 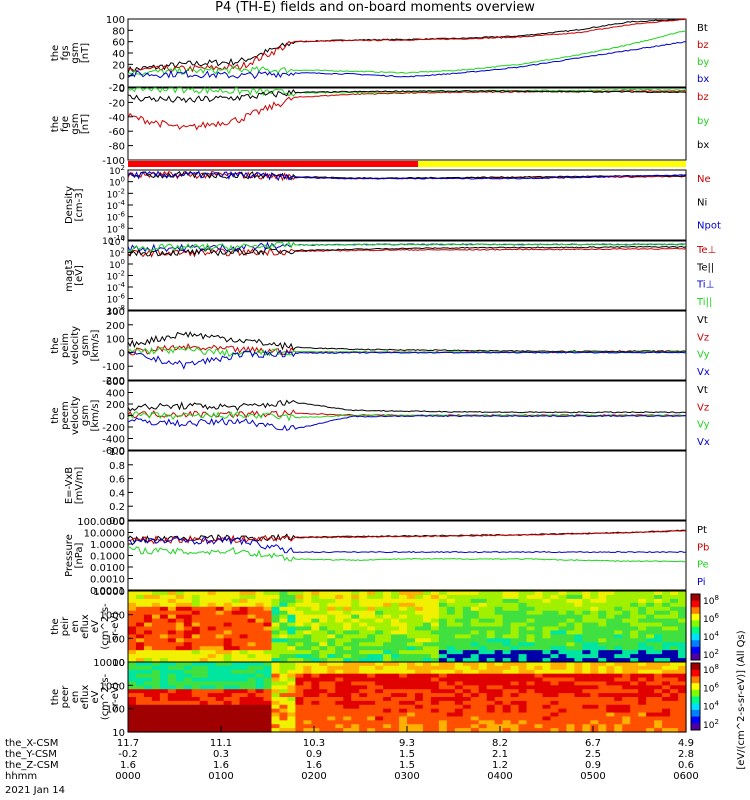 What do you see at coordinates (703, 97) in the screenshot?
I see `legend-bz: bz` at bounding box center [703, 97].